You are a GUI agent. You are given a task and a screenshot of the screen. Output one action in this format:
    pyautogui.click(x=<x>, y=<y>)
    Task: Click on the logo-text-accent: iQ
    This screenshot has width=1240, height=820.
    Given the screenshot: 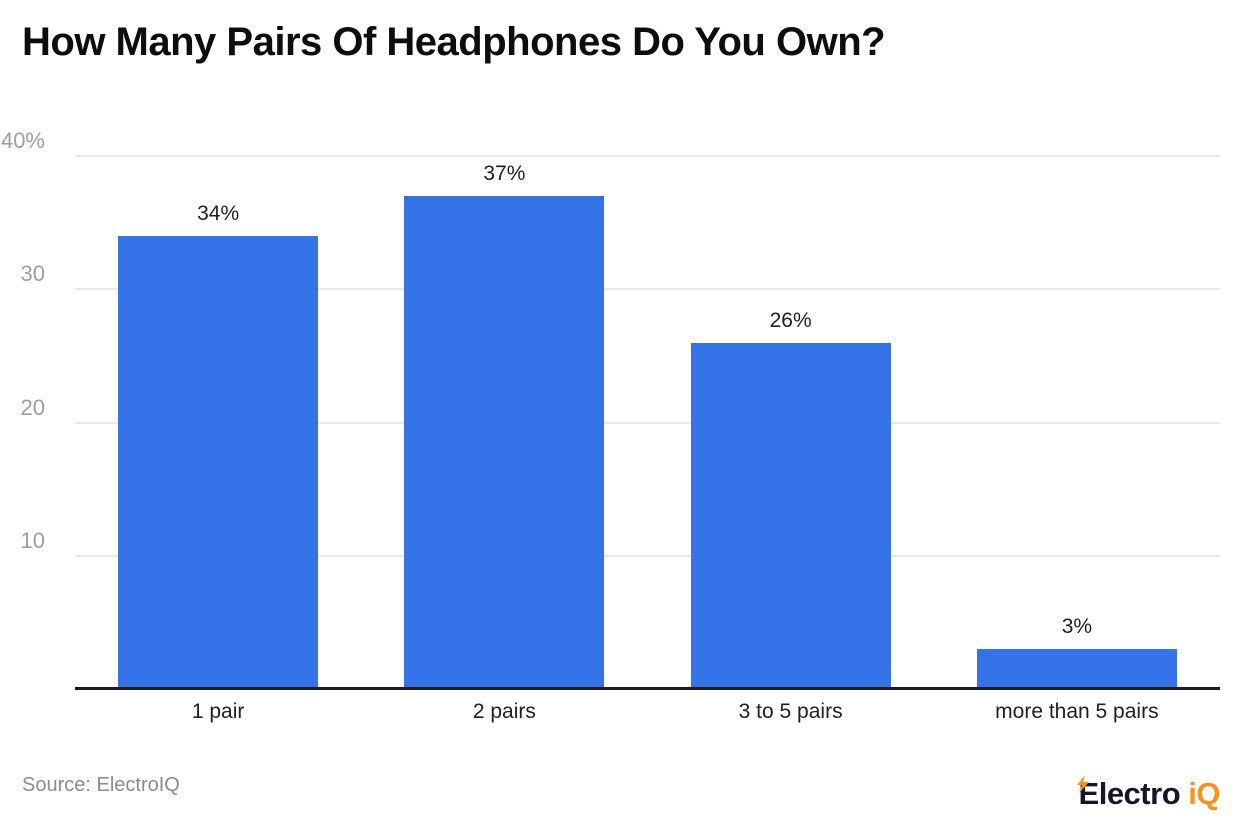 What is the action you would take?
    pyautogui.click(x=1204, y=793)
    